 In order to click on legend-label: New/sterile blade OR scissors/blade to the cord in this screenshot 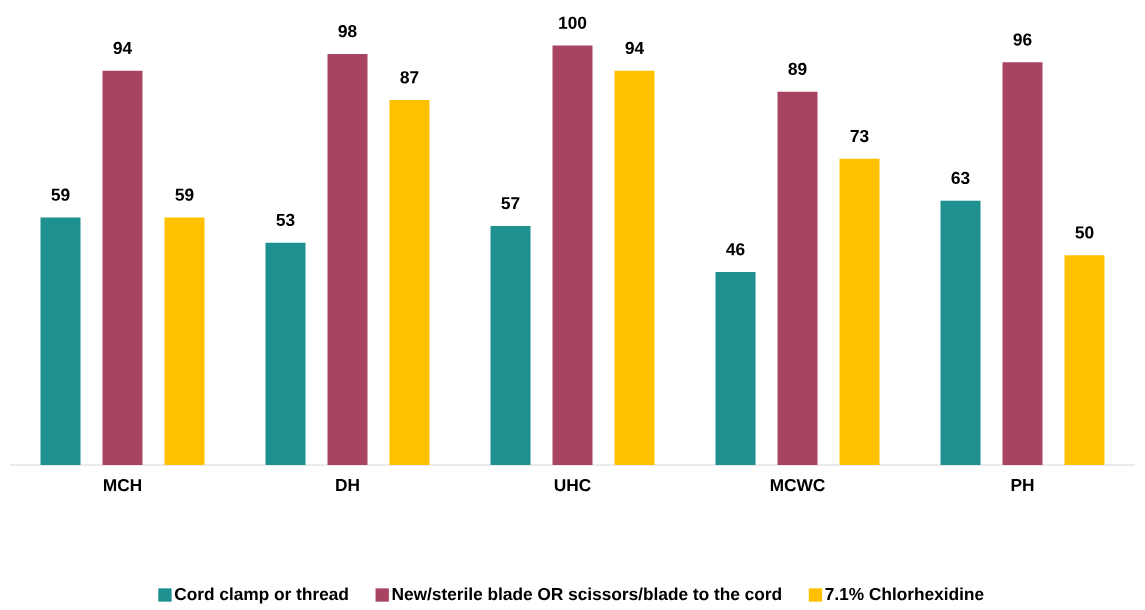, I will do `click(586, 594)`.